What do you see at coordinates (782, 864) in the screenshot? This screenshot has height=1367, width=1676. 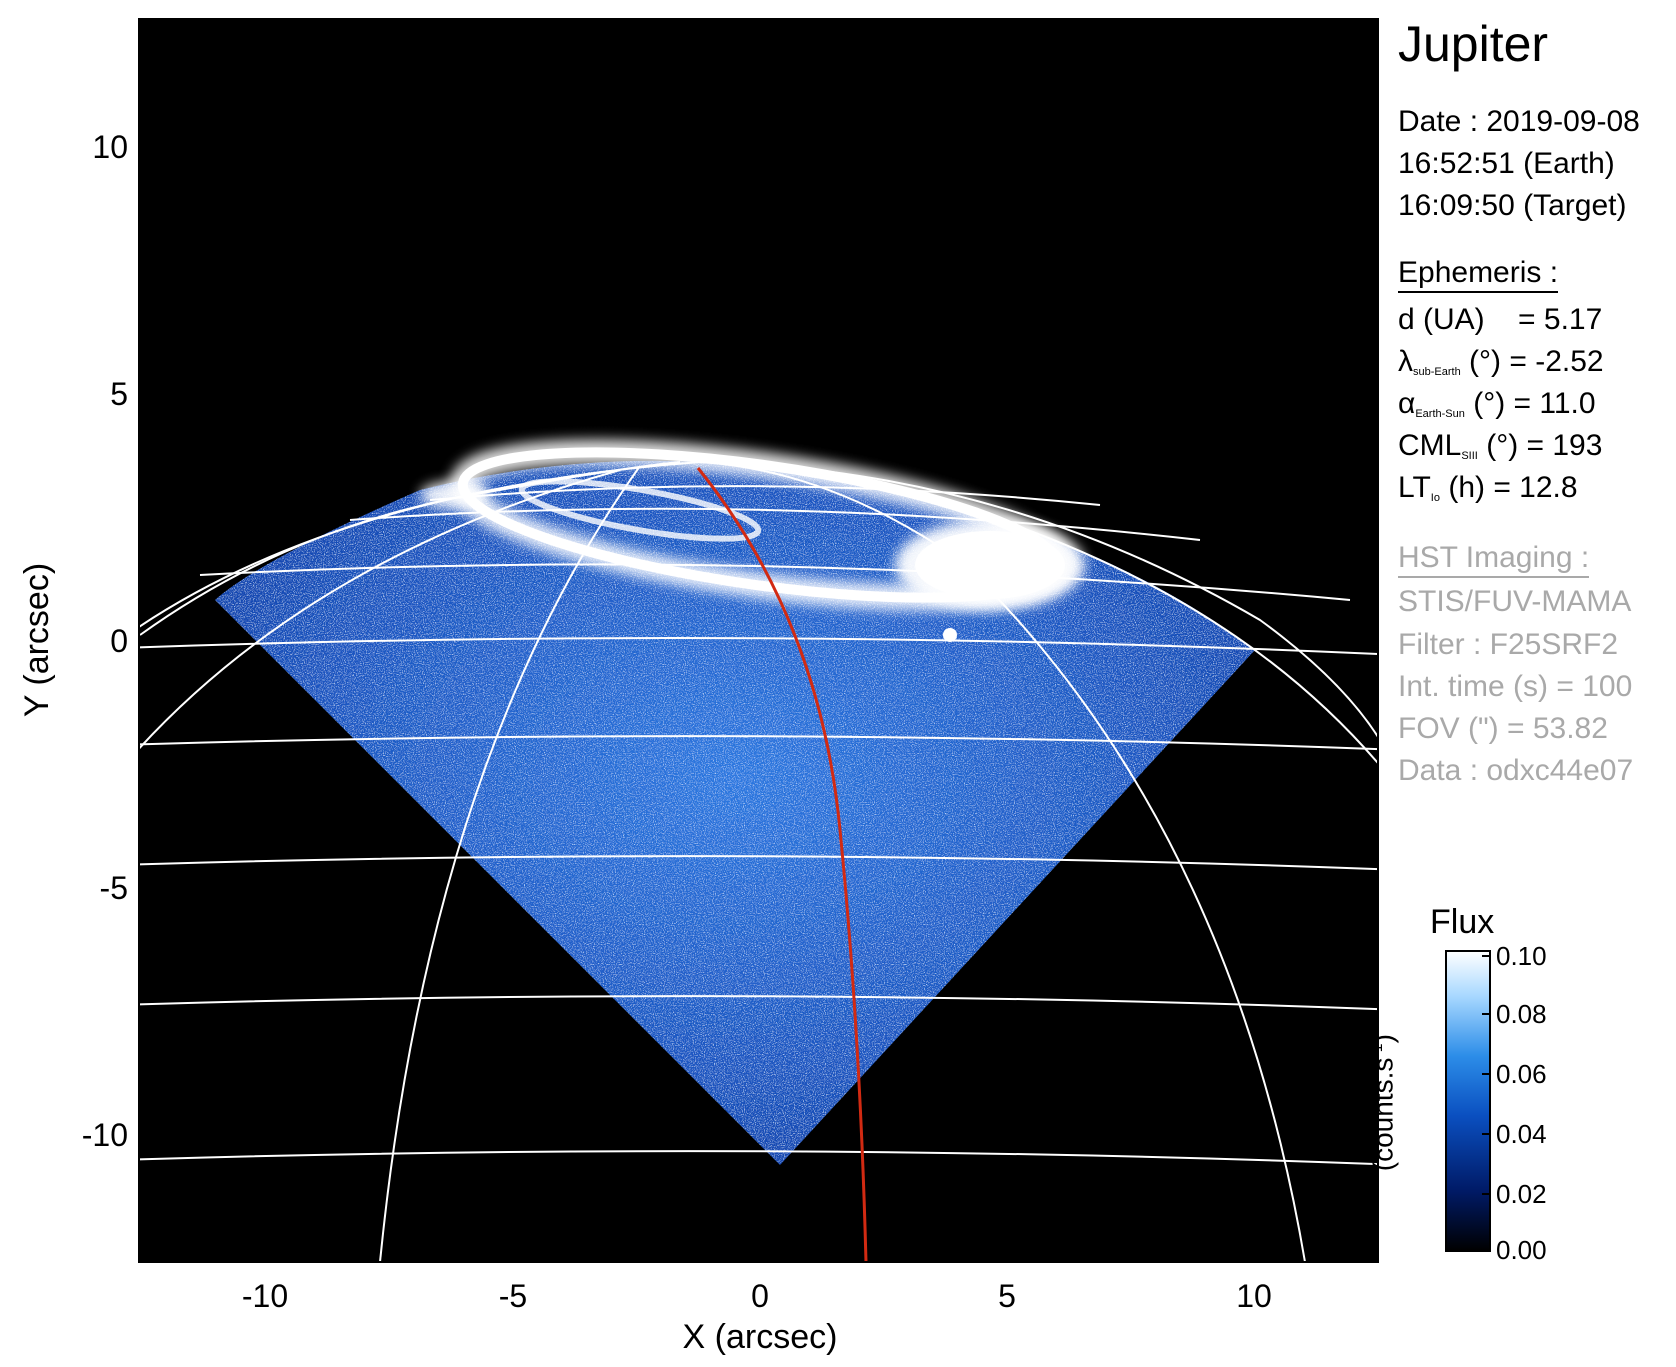 I see `central-meridian-line` at bounding box center [782, 864].